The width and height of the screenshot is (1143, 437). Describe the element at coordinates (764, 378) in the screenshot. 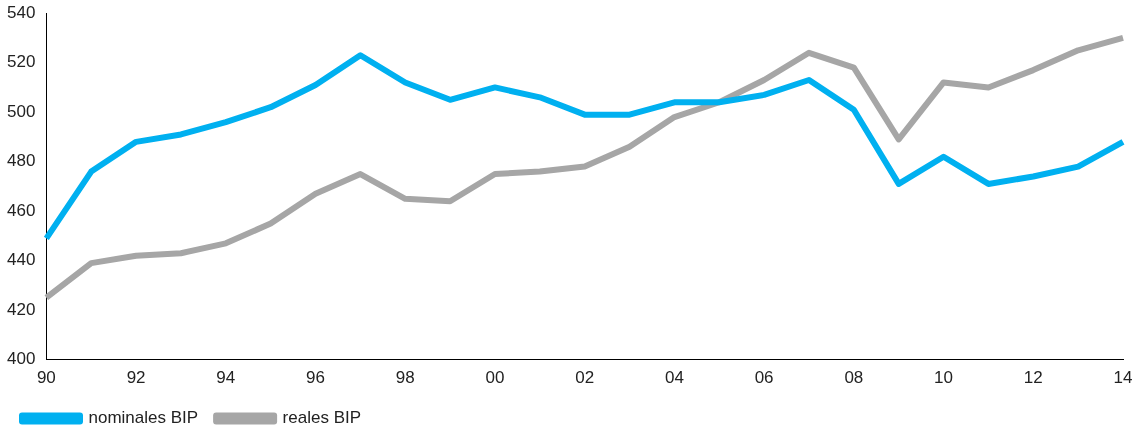

I see `x-tick-label: 06` at that location.